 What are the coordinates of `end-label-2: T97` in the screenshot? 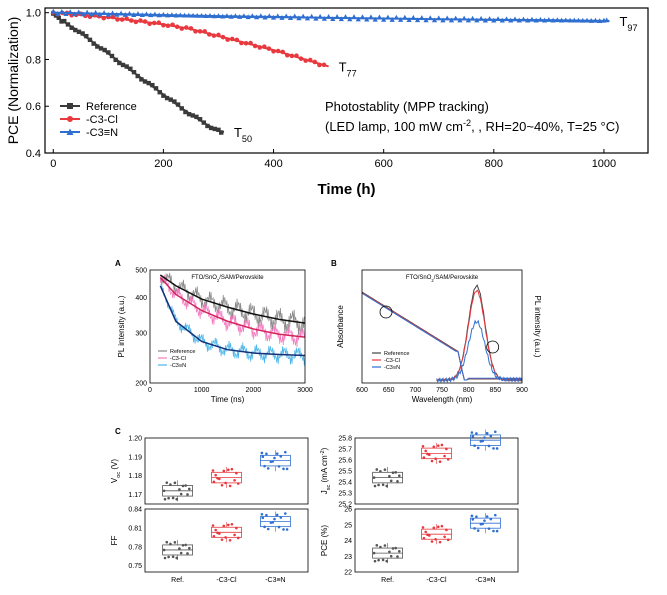 It's located at (628, 23).